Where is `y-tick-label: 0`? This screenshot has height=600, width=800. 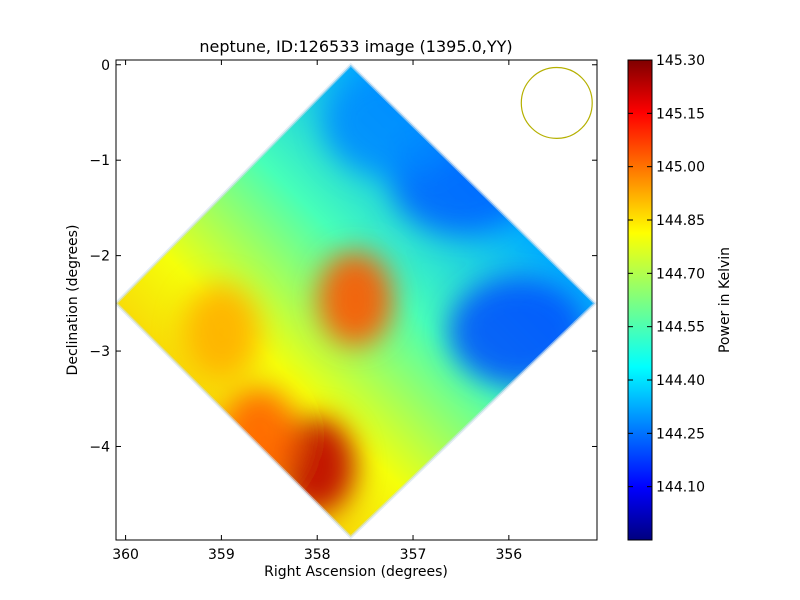
y-tick-label: 0 is located at coordinates (105, 66).